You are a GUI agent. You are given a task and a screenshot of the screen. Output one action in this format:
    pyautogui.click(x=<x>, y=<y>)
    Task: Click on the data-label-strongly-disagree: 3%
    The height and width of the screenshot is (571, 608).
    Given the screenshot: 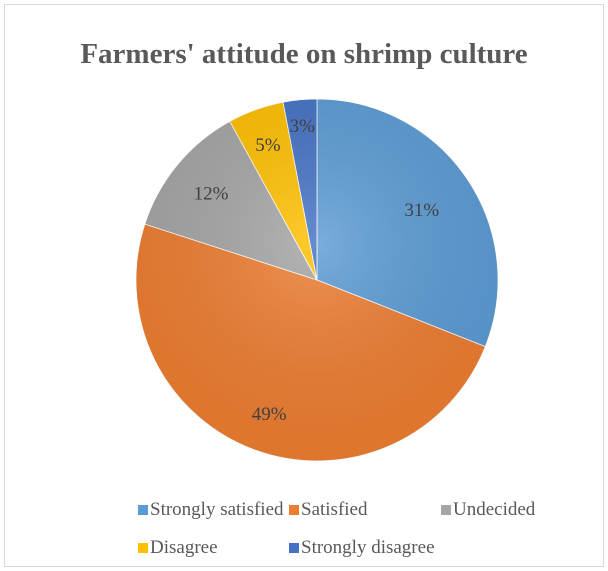 What is the action you would take?
    pyautogui.click(x=303, y=126)
    